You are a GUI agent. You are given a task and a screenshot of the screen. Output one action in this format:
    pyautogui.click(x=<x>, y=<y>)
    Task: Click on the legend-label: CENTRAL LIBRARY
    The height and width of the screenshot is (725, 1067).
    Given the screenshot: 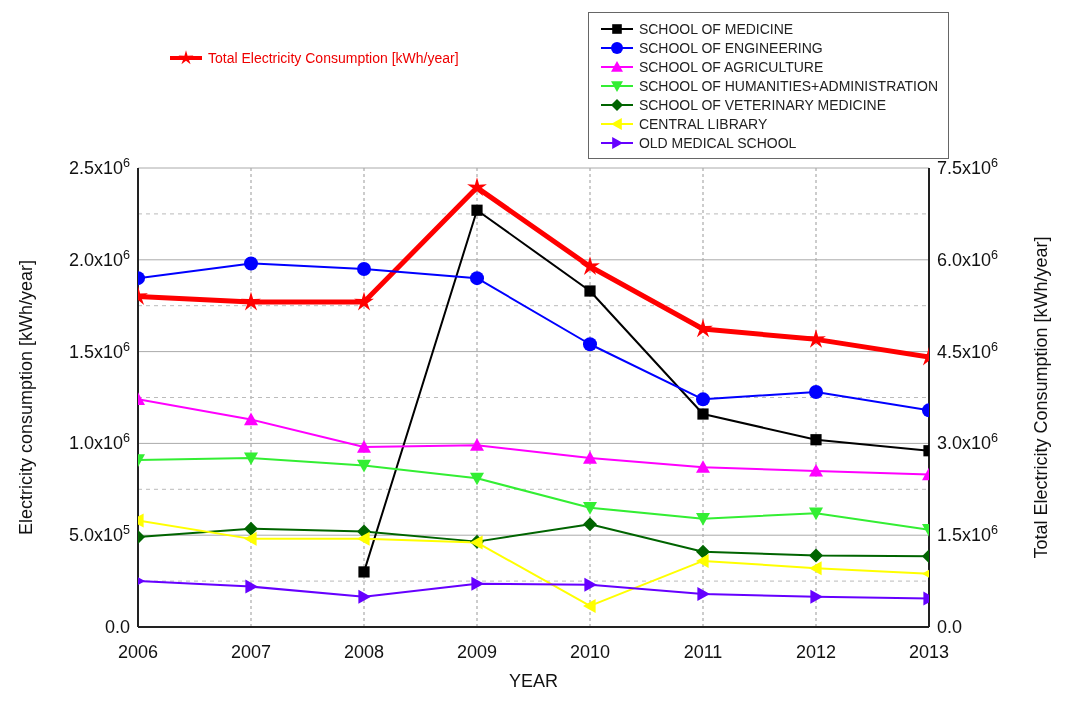 What is the action you would take?
    pyautogui.click(x=703, y=123)
    